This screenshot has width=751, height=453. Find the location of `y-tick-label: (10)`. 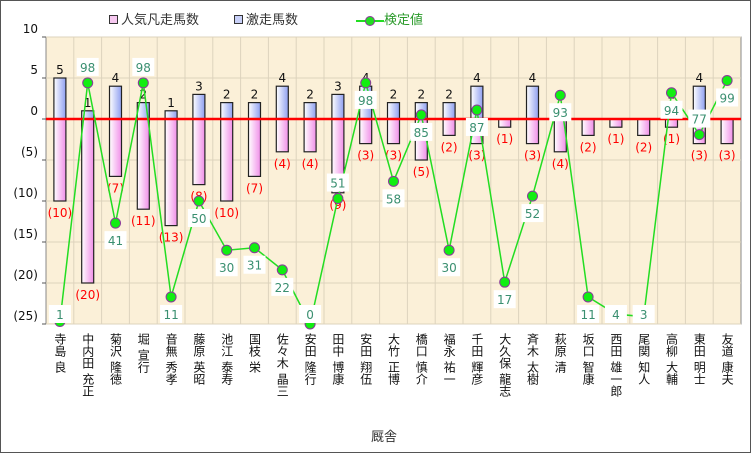

y-tick-label: (10) is located at coordinates (25, 193).